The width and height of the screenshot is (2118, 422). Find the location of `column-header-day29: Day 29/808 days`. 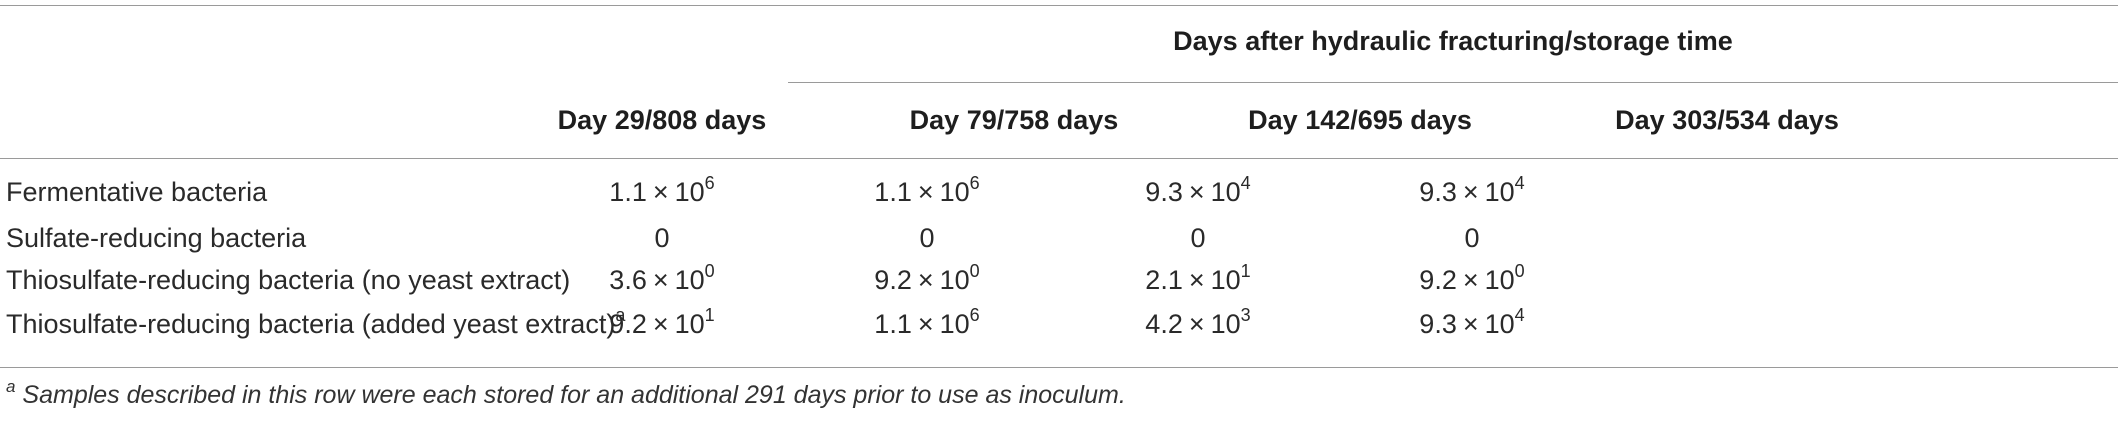

column-header-day29: Day 29/808 days is located at coordinates (662, 120).